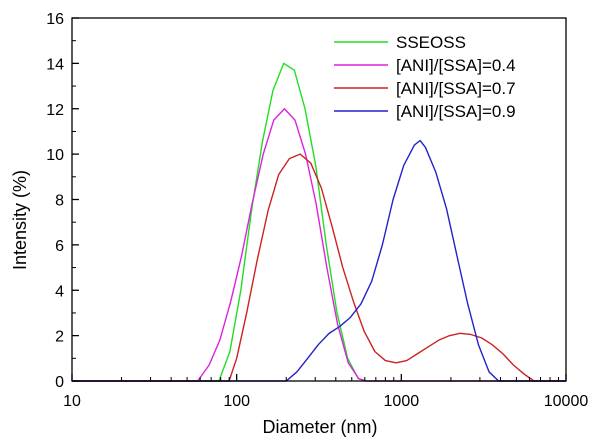 This screenshot has width=595, height=441. What do you see at coordinates (325, 392) in the screenshot?
I see `x-axis: 10 100 1000 10000` at bounding box center [325, 392].